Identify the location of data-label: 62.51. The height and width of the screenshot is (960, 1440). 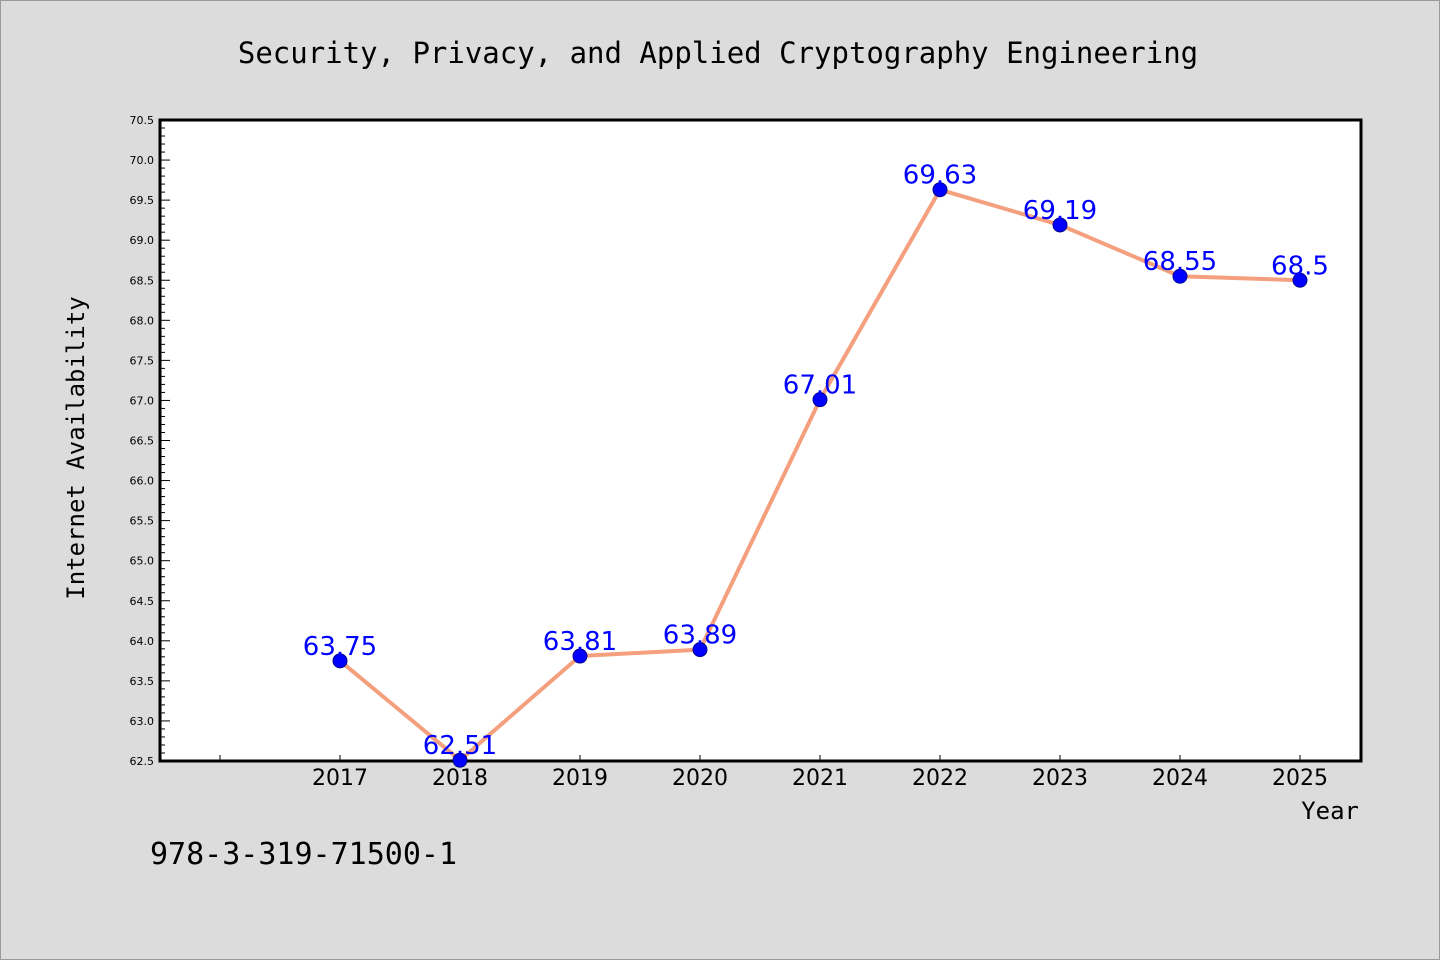
(460, 746).